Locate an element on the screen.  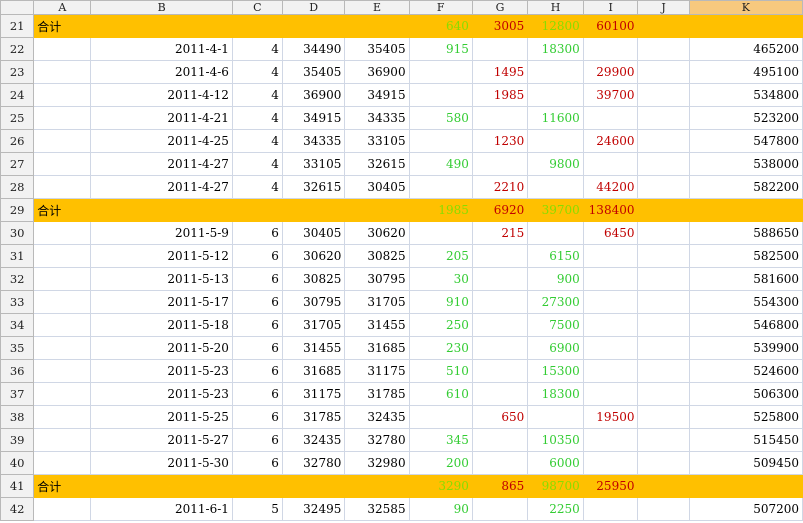
column-header-g: G is located at coordinates (500, 7).